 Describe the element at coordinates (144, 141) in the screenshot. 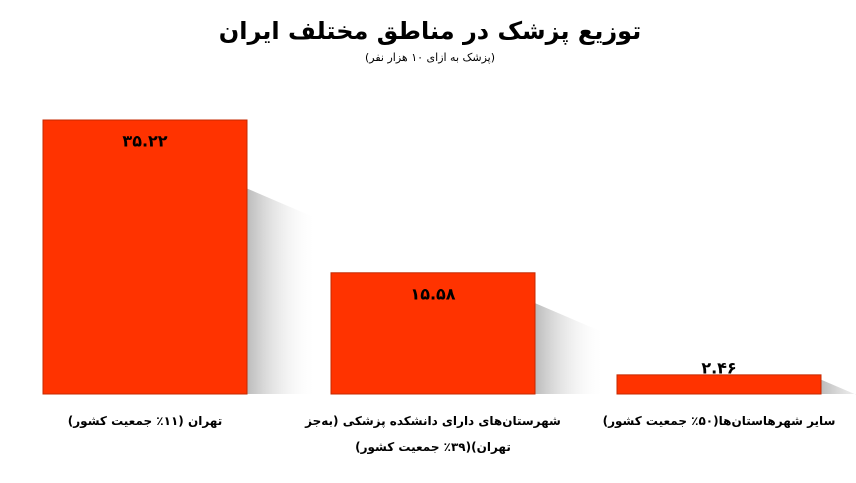

I see `value-label: ۳۵.۲۲` at that location.